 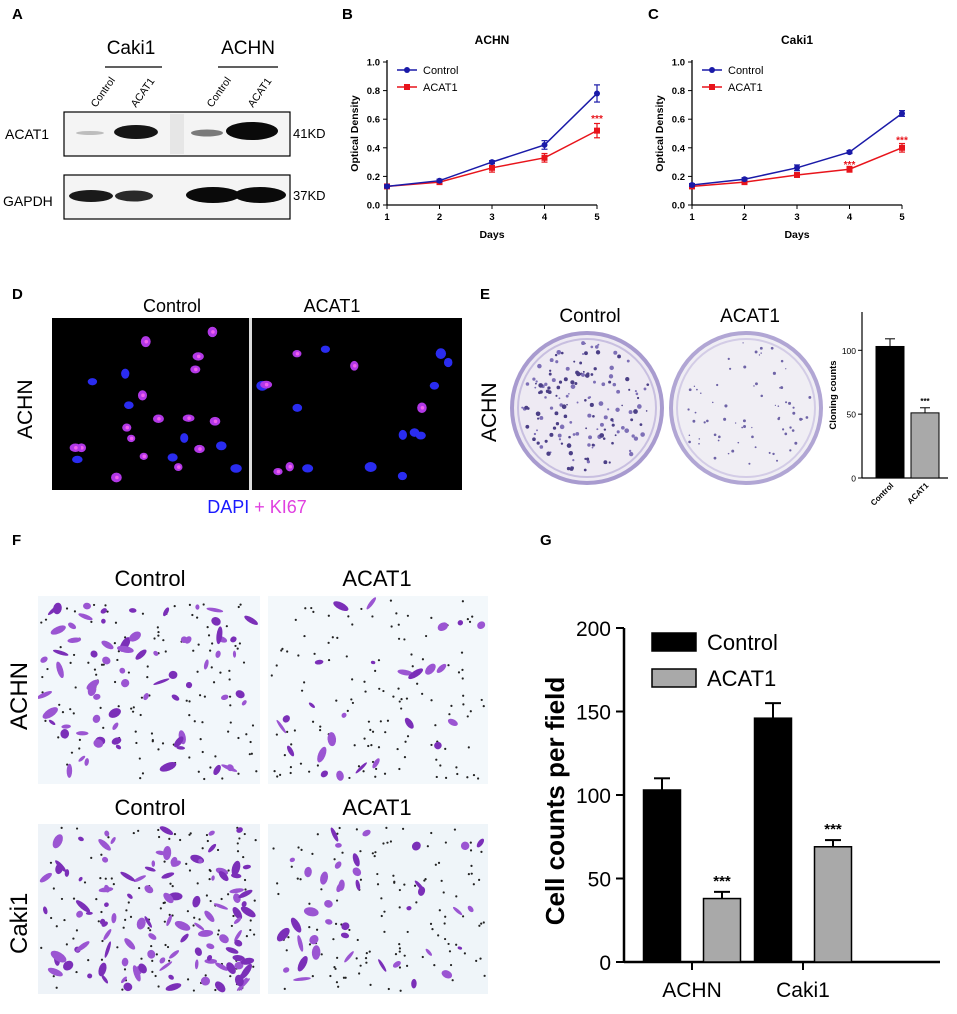 I want to click on legend-label: Control, so click(x=440, y=71).